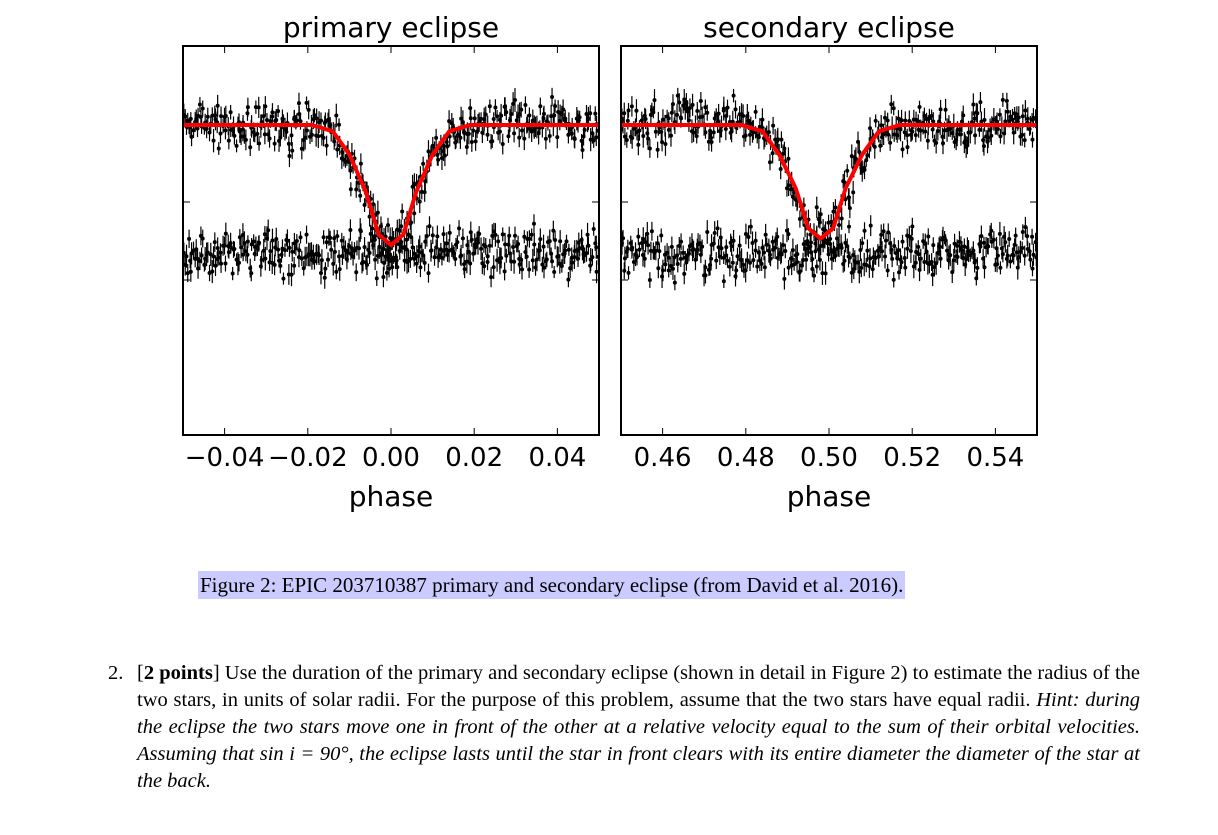 This screenshot has width=1218, height=835. I want to click on x-tick-label: 0.00, so click(391, 458).